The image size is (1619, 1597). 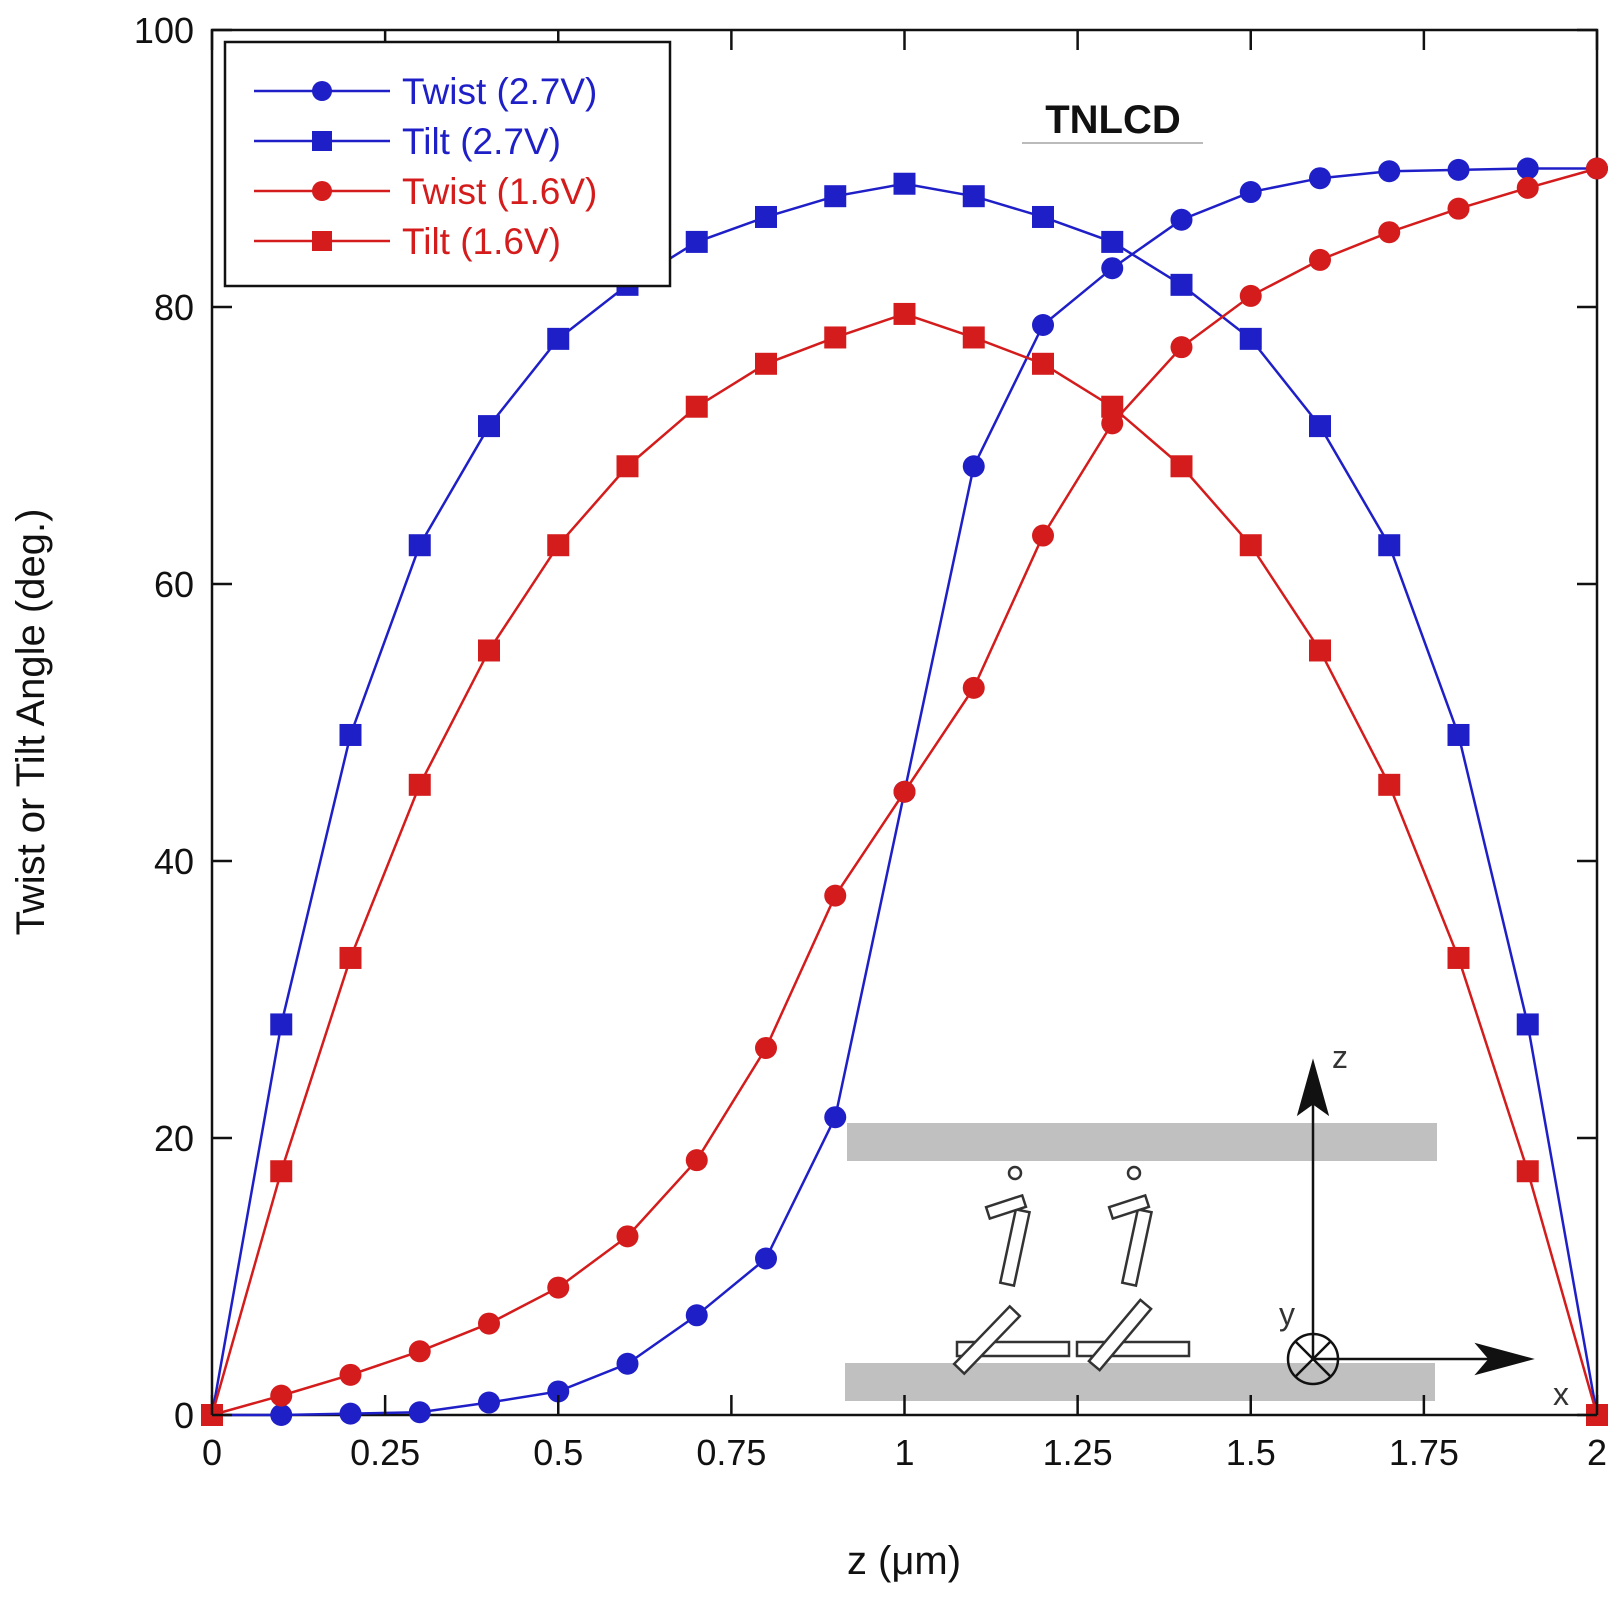 I want to click on inset-y-label: y, so click(x=1287, y=1314).